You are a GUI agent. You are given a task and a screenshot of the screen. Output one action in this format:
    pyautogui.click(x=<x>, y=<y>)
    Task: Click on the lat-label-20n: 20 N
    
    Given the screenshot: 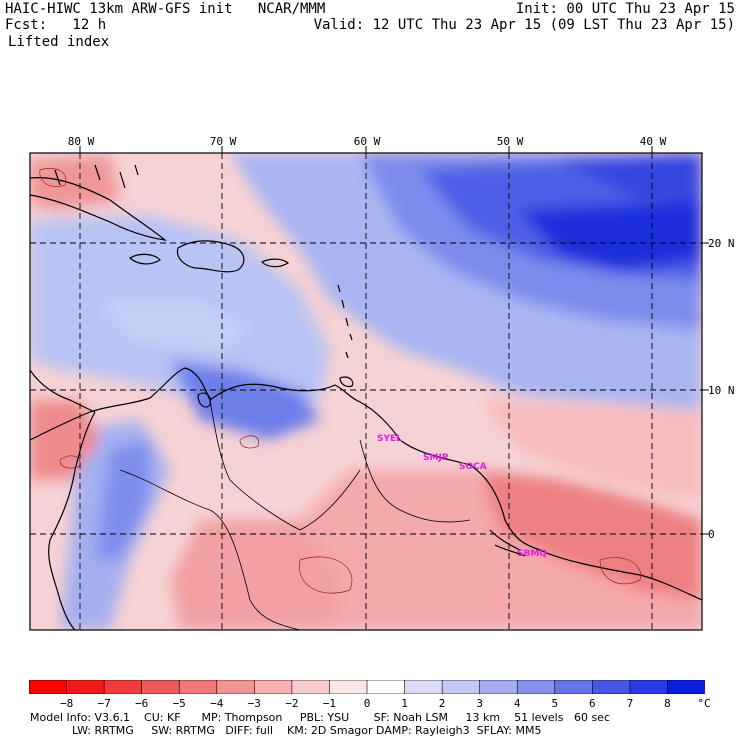 What is the action you would take?
    pyautogui.click(x=721, y=243)
    